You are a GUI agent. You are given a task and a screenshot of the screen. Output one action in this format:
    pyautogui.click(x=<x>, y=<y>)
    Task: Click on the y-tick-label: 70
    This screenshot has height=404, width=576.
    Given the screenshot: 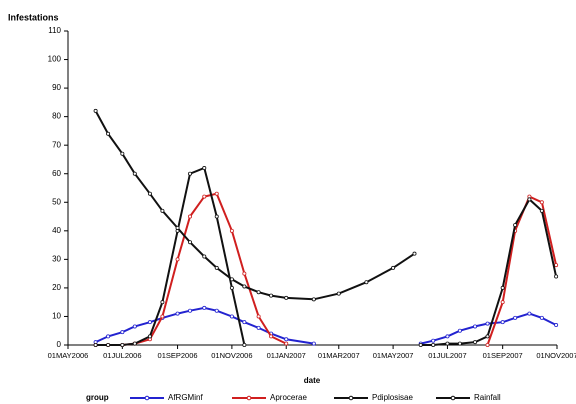 What is the action you would take?
    pyautogui.click(x=56, y=144)
    